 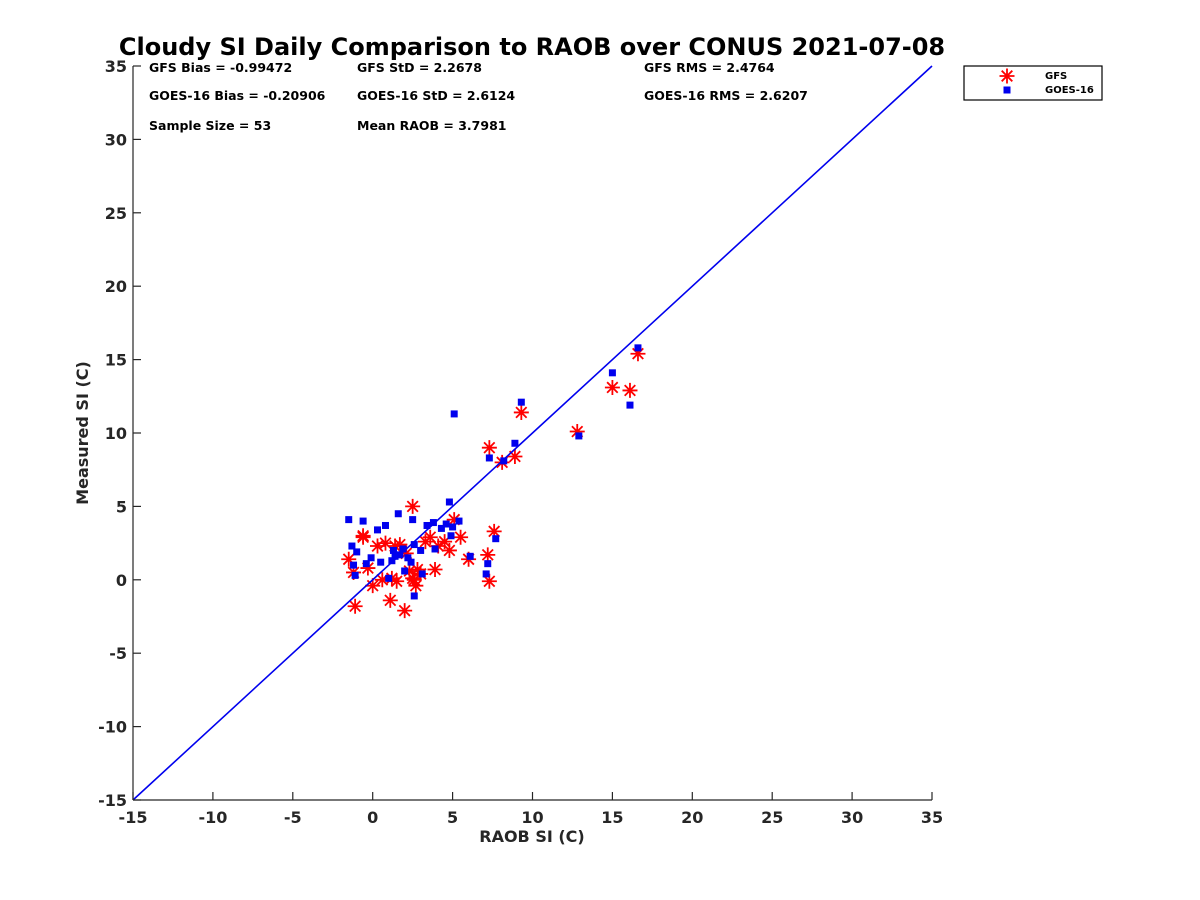 What do you see at coordinates (121, 580) in the screenshot?
I see `y-tick-label: 0` at bounding box center [121, 580].